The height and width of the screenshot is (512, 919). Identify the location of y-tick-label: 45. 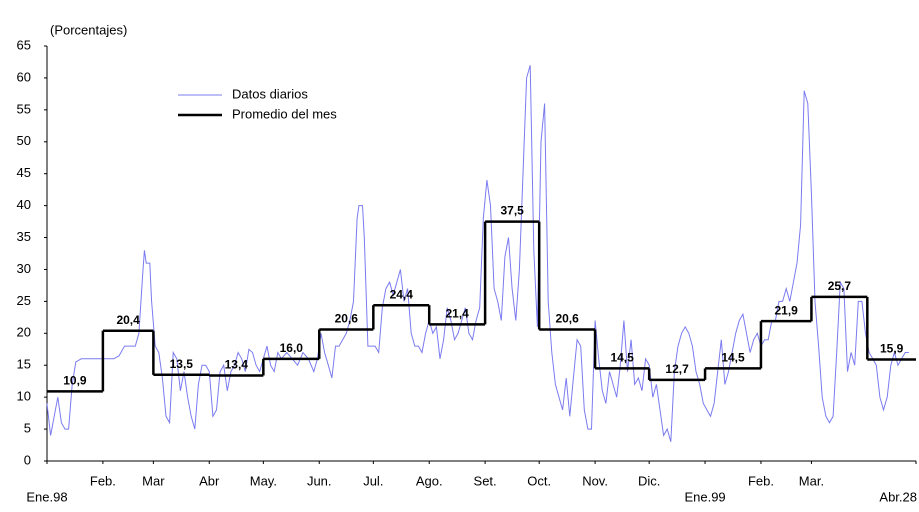
(24, 172).